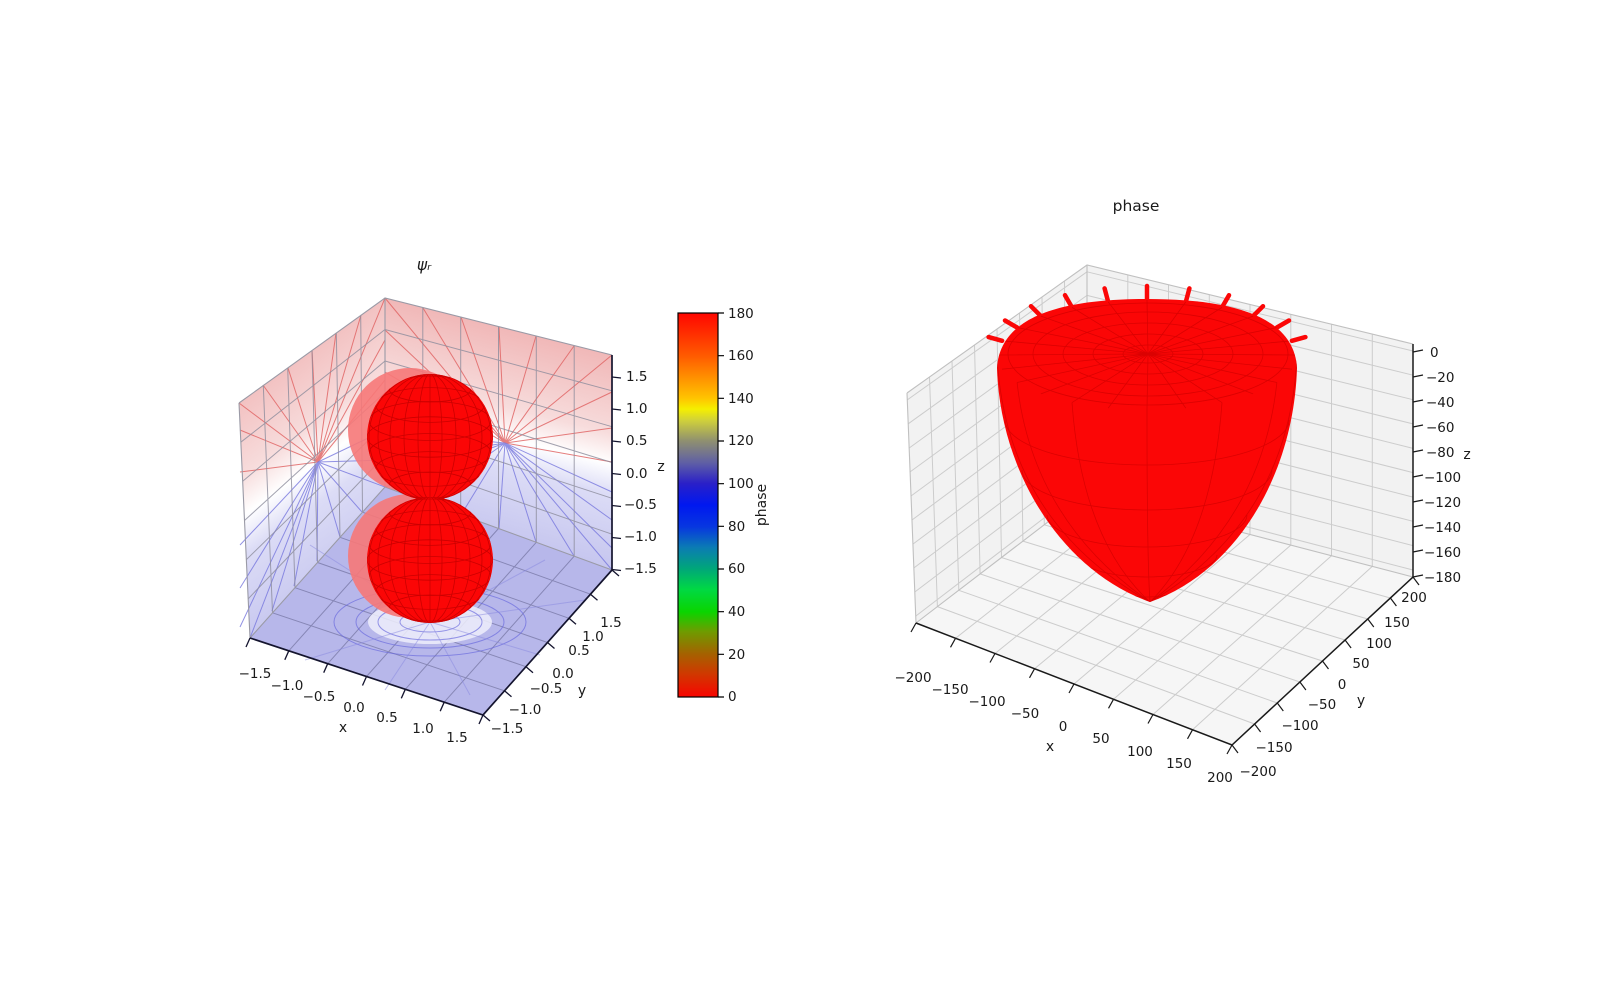 This screenshot has height=1000, width=1600. Describe the element at coordinates (721, 505) in the screenshot. I see `colorbar-ticks` at that location.